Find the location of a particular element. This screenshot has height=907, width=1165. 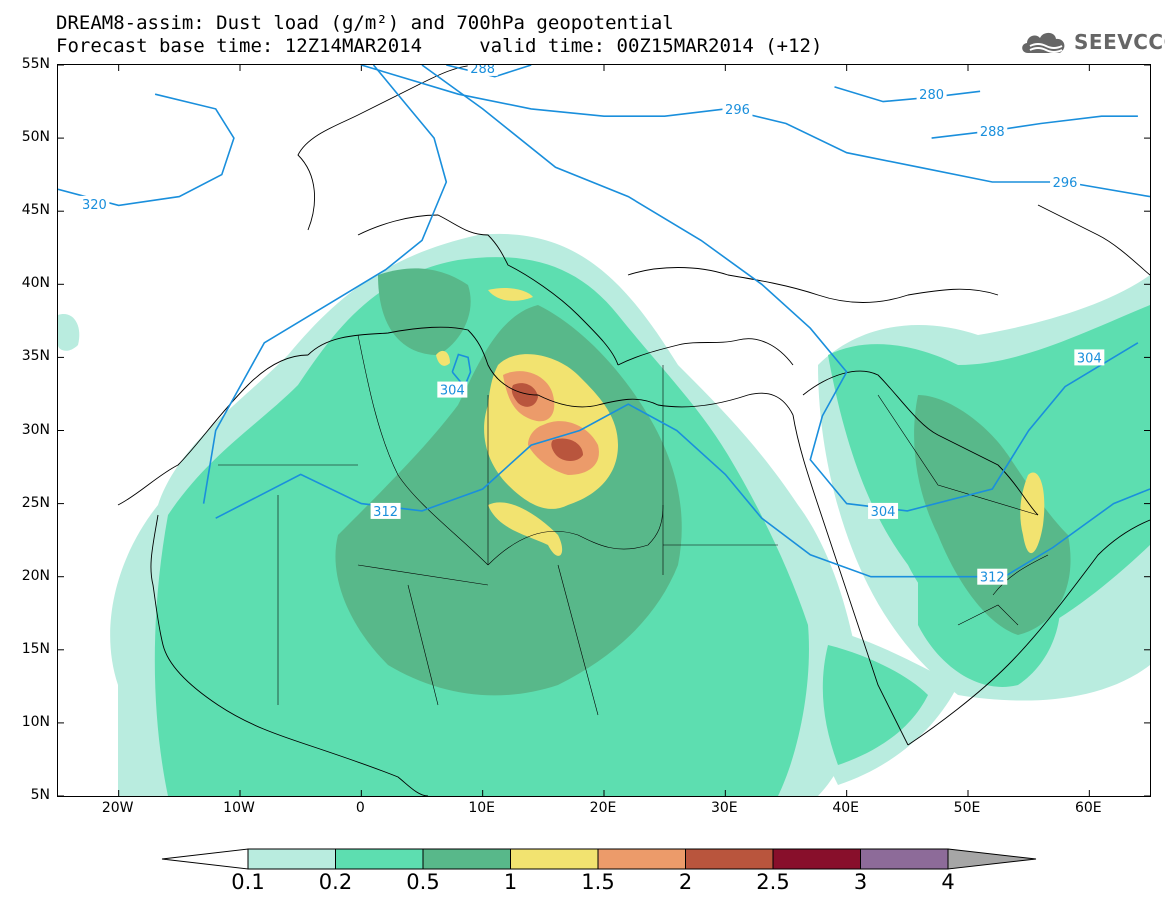

lat-tick-label: 10N is located at coordinates (35, 721).